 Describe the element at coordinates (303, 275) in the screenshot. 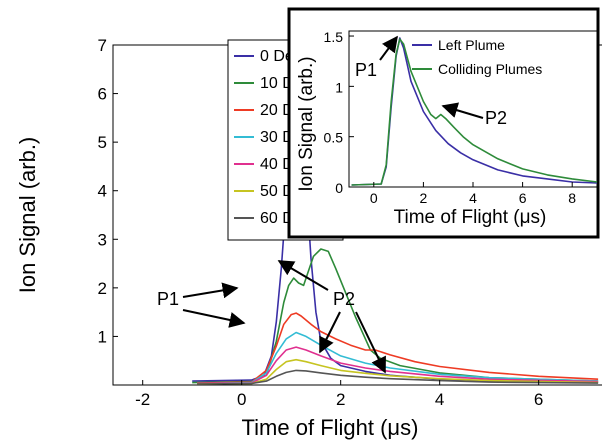

I see `annotation-p2-arrow-upper` at that location.